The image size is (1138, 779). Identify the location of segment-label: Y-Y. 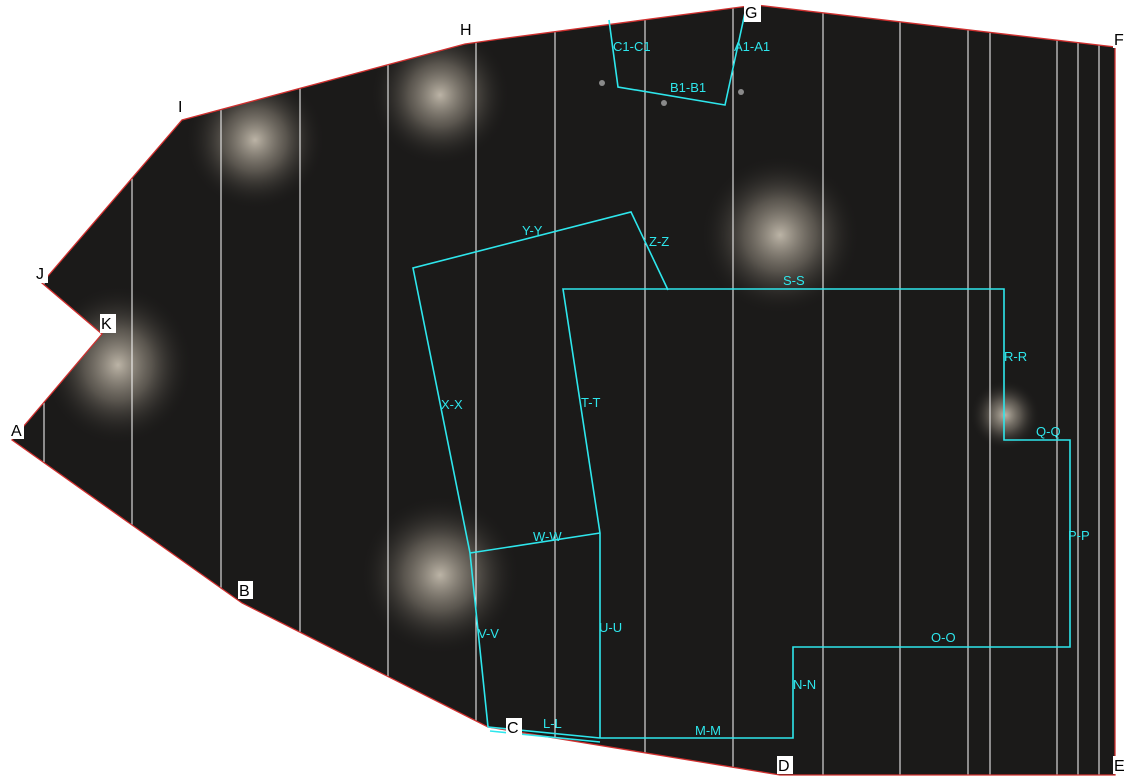
(532, 230).